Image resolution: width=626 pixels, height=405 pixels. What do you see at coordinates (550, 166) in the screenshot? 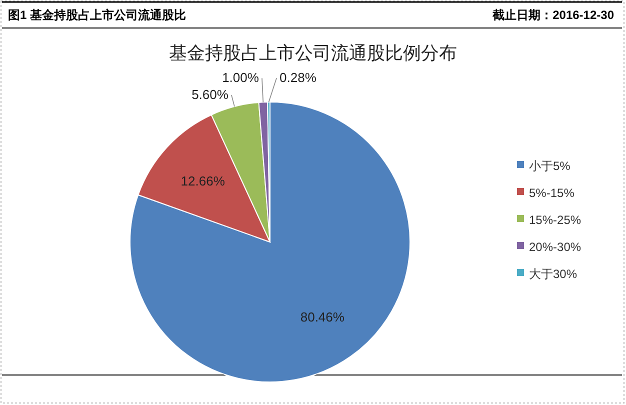
I see `legend-label: 小于5%` at bounding box center [550, 166].